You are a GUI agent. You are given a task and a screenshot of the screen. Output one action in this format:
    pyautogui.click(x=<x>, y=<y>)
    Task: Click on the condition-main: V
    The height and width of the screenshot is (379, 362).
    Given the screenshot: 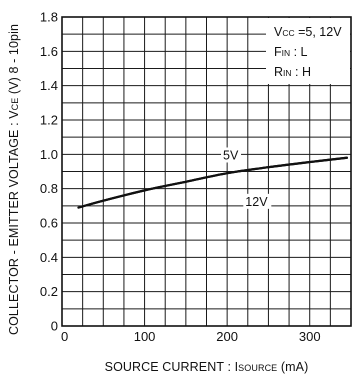 What is the action you would take?
    pyautogui.click(x=278, y=32)
    